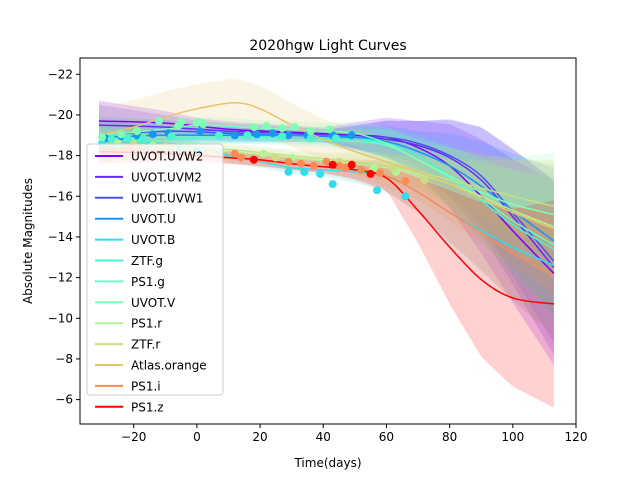  What do you see at coordinates (449, 437) in the screenshot?
I see `x-tick-label-5: 80` at bounding box center [449, 437].